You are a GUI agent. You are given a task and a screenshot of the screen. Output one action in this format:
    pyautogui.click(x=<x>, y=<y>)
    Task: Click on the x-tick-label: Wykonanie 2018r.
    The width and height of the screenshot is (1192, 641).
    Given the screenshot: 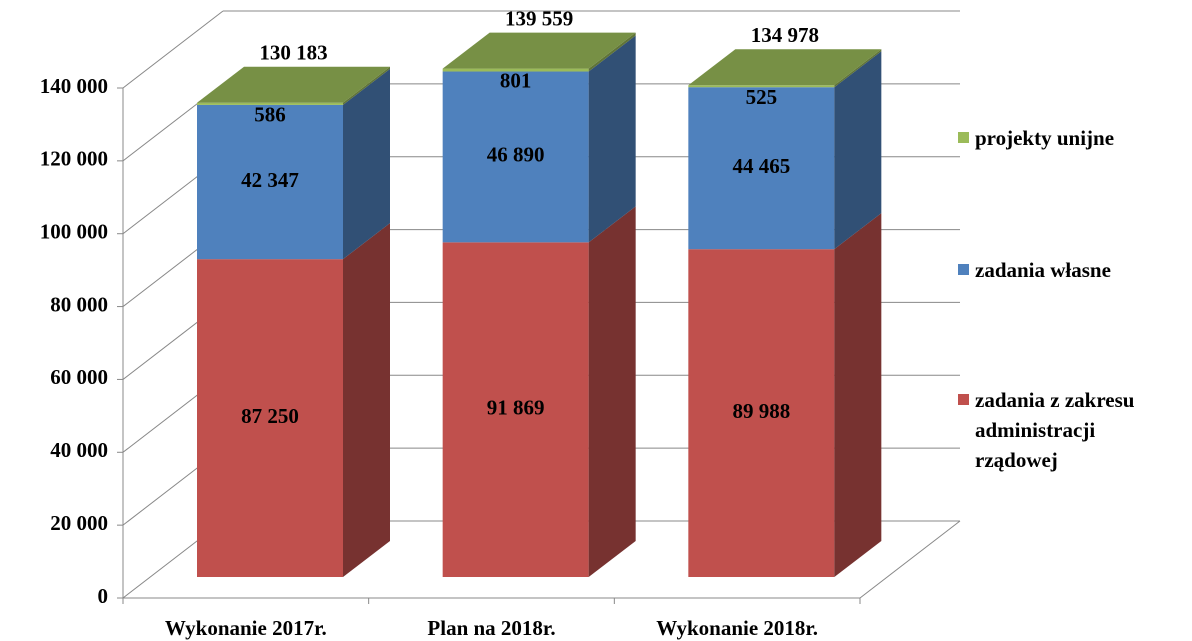 What is the action you would take?
    pyautogui.click(x=737, y=628)
    